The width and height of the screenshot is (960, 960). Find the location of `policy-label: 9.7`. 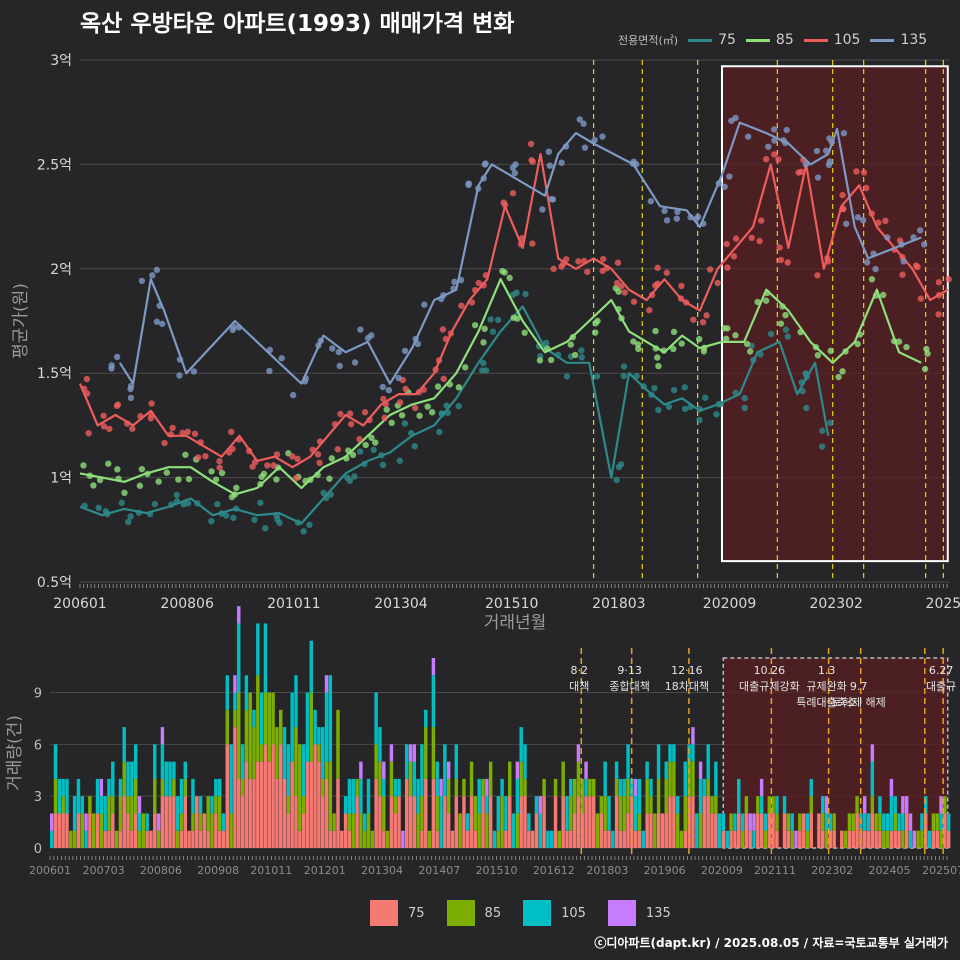

policy-label: 9.7 is located at coordinates (859, 686).